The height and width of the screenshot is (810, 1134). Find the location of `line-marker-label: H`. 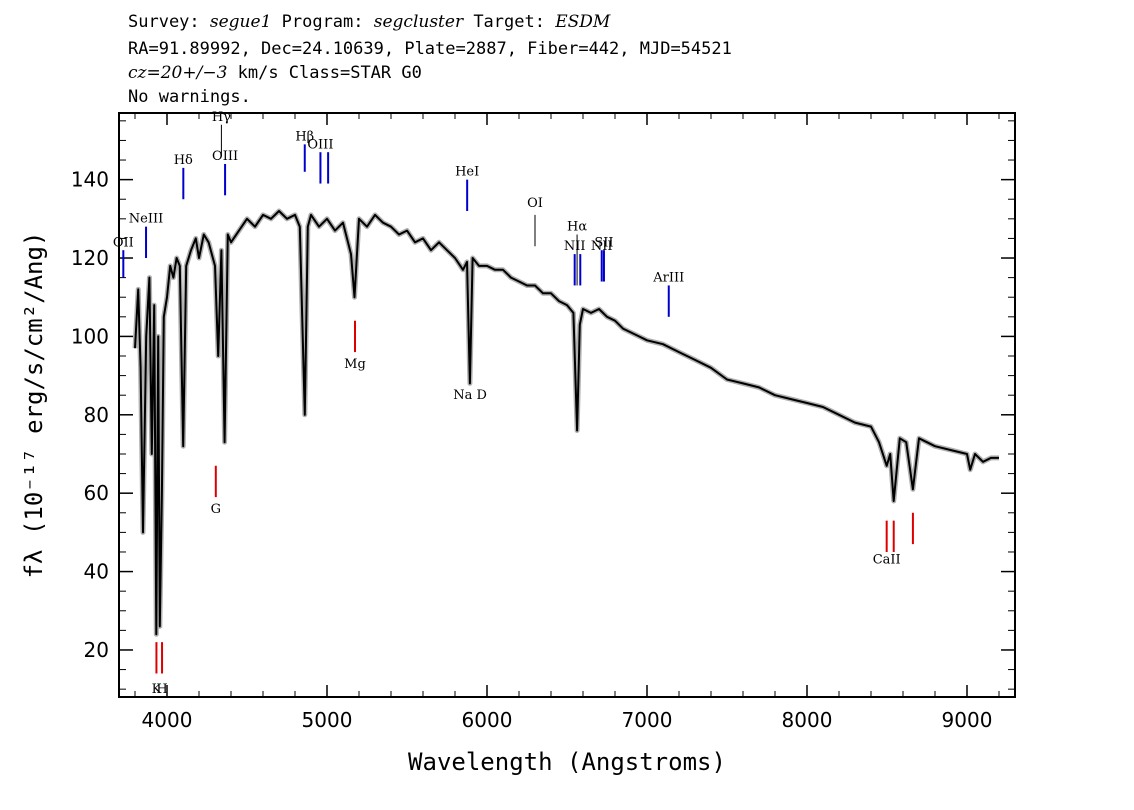

line-marker-label: H is located at coordinates (161, 689).